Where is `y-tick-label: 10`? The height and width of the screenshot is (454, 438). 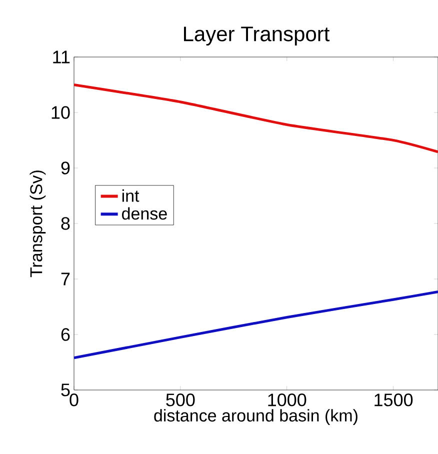
y-tick-label: 10 is located at coordinates (61, 112).